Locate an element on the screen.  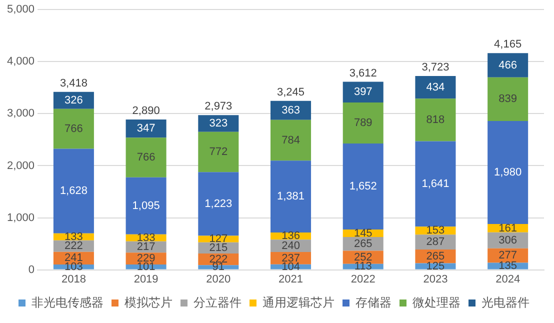
data-label: 1,641 is located at coordinates (436, 184).